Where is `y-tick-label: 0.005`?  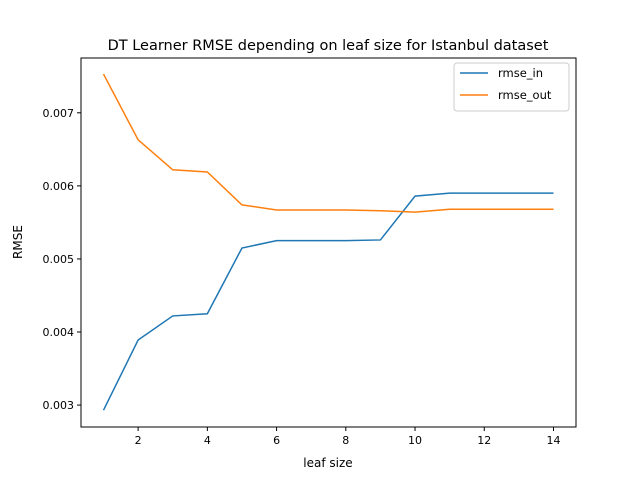 y-tick-label: 0.005 is located at coordinates (59, 259).